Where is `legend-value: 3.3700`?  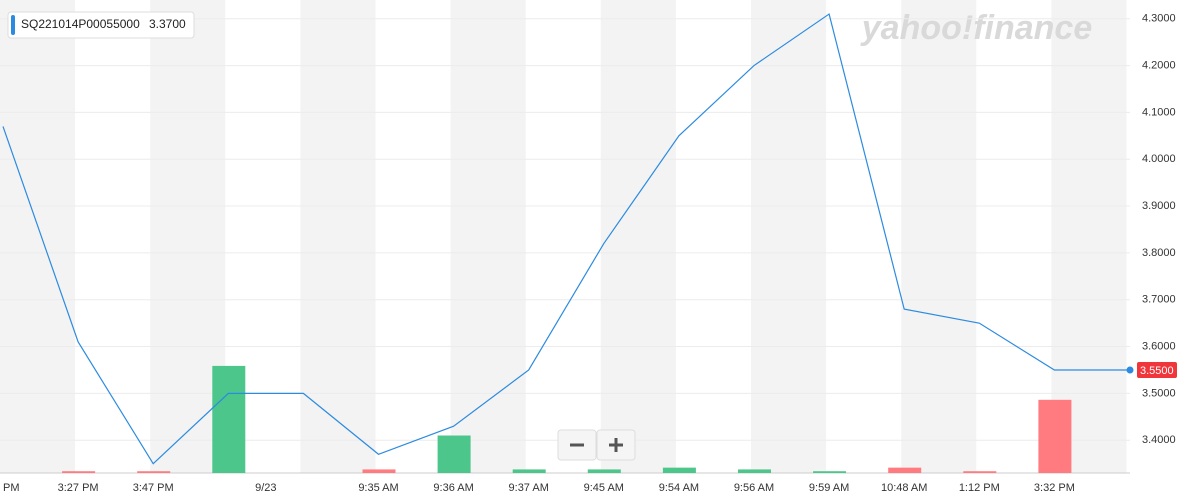
legend-value: 3.3700 is located at coordinates (167, 24).